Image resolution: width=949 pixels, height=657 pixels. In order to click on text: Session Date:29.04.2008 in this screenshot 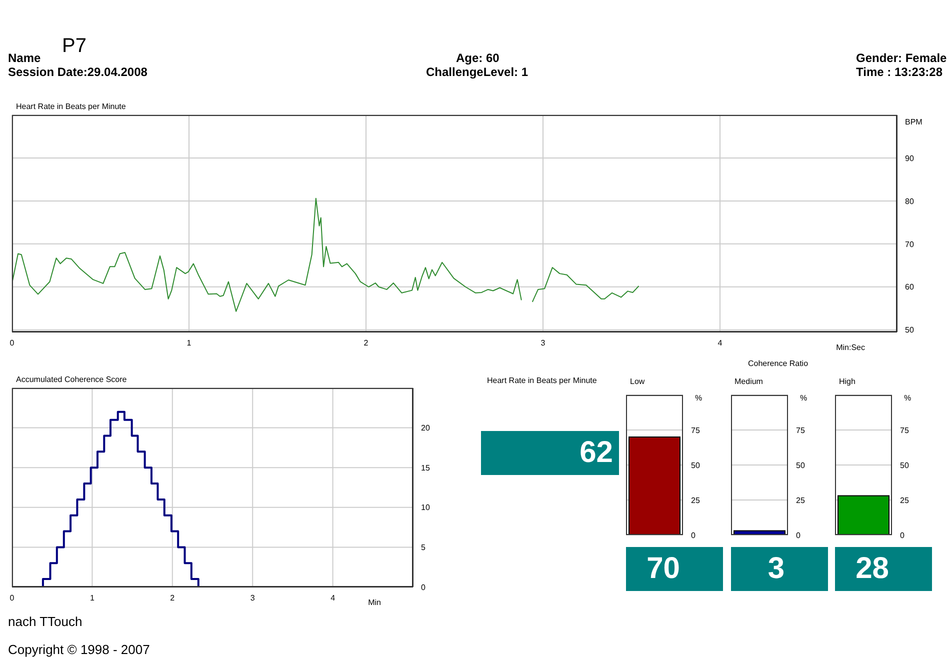, I will do `click(78, 72)`.